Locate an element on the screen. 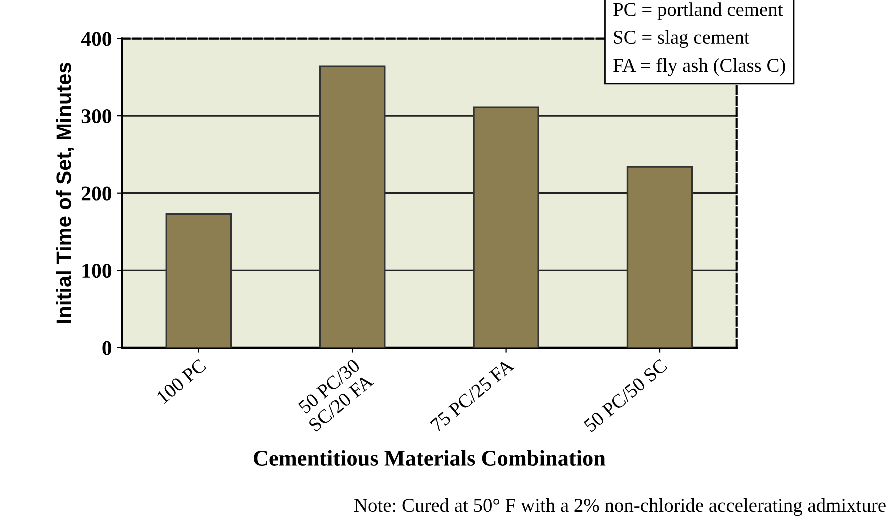 Image resolution: width=891 pixels, height=524 pixels. y-axis-title: Initial Time of Set, Minutes is located at coordinates (65, 193).